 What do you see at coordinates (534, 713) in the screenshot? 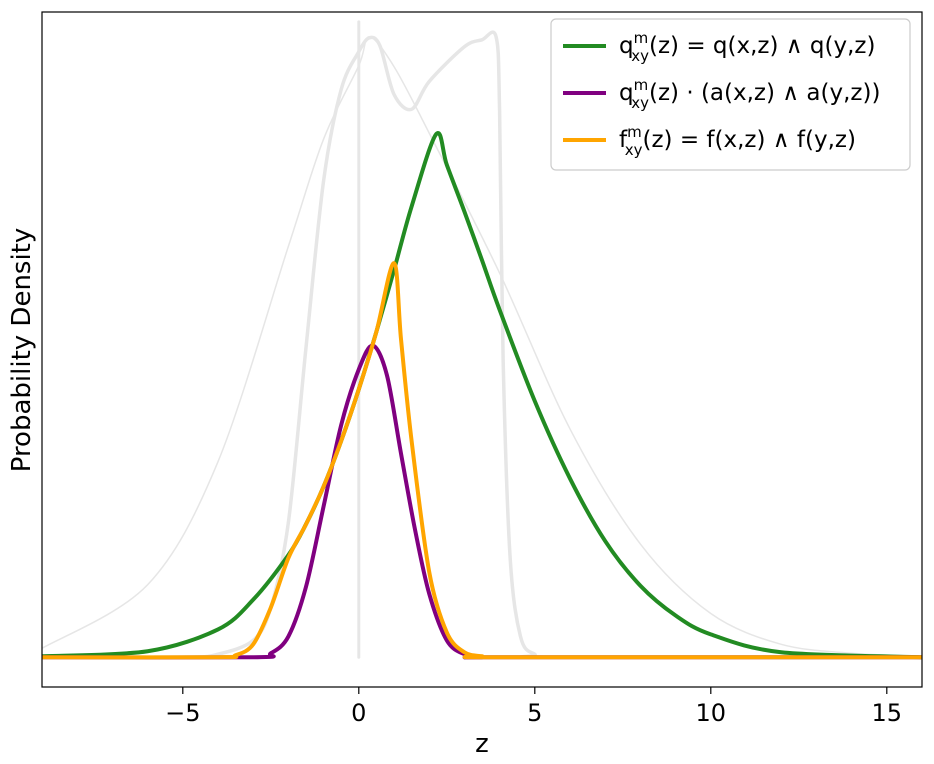
I see `x-tick-label: 5` at bounding box center [534, 713].